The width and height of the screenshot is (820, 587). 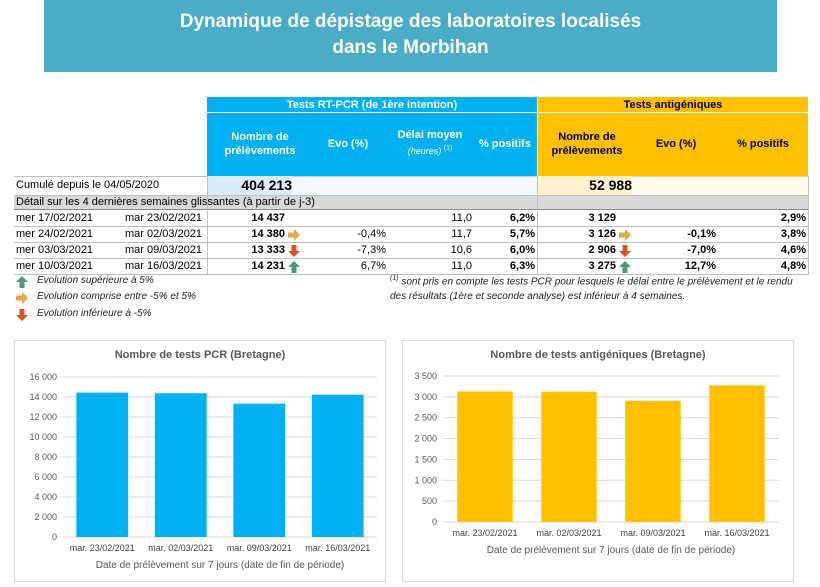 What do you see at coordinates (700, 266) in the screenshot?
I see `row-ag-evo: 12,7%` at bounding box center [700, 266].